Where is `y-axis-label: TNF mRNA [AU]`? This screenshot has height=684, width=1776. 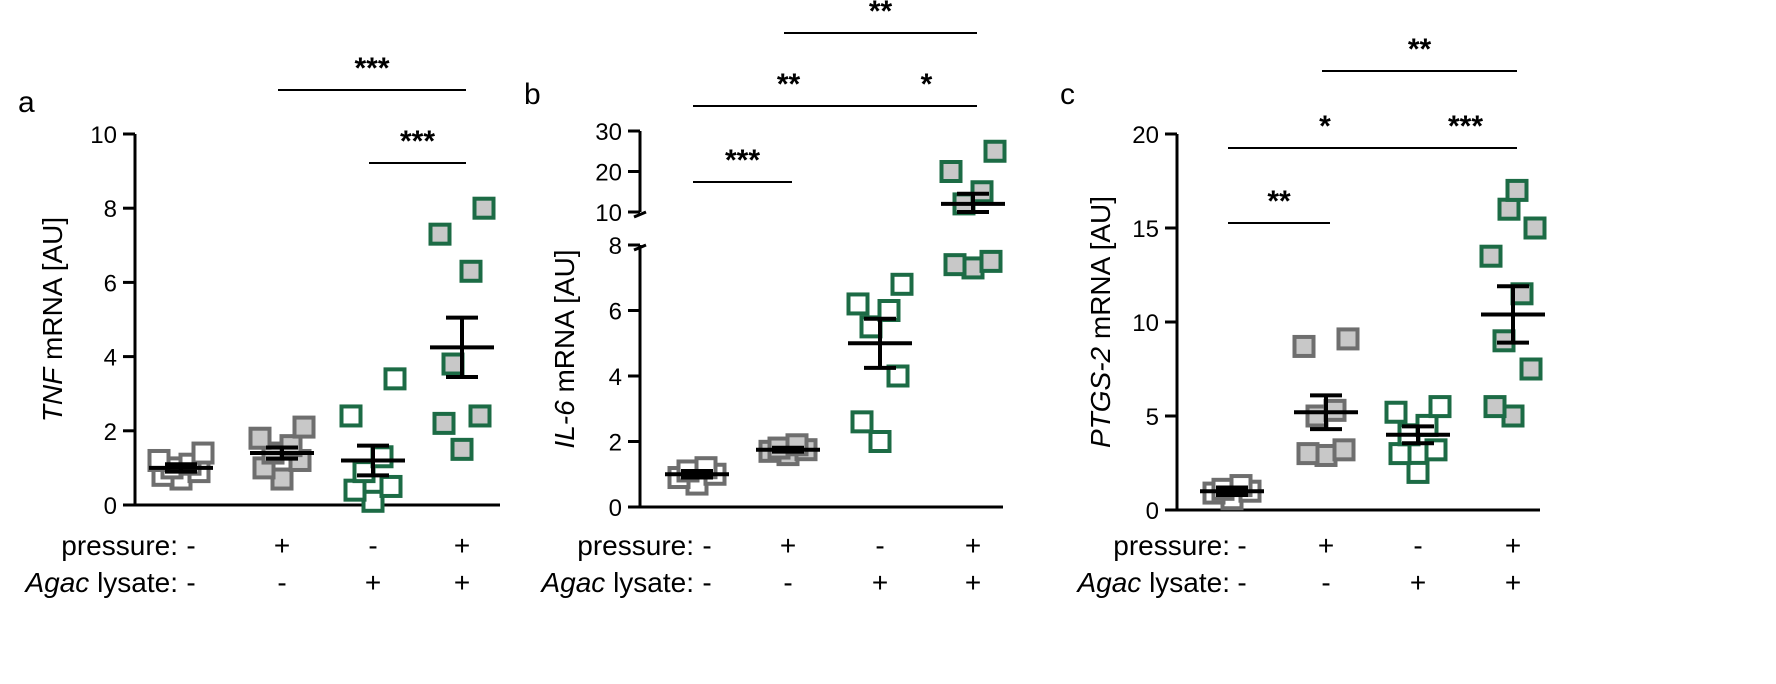
y-axis-label: TNF mRNA [AU] is located at coordinates (52, 319).